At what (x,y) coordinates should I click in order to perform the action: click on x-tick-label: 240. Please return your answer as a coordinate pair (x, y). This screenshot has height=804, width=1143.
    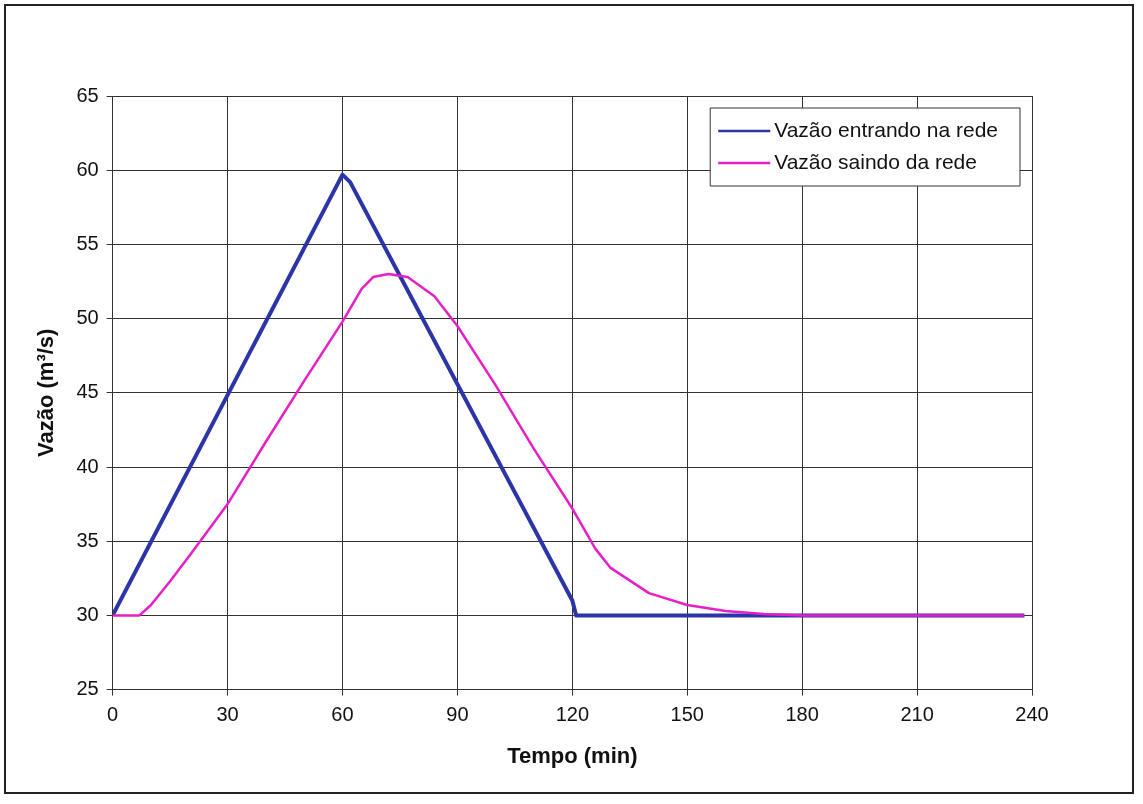
    Looking at the image, I should click on (1032, 714).